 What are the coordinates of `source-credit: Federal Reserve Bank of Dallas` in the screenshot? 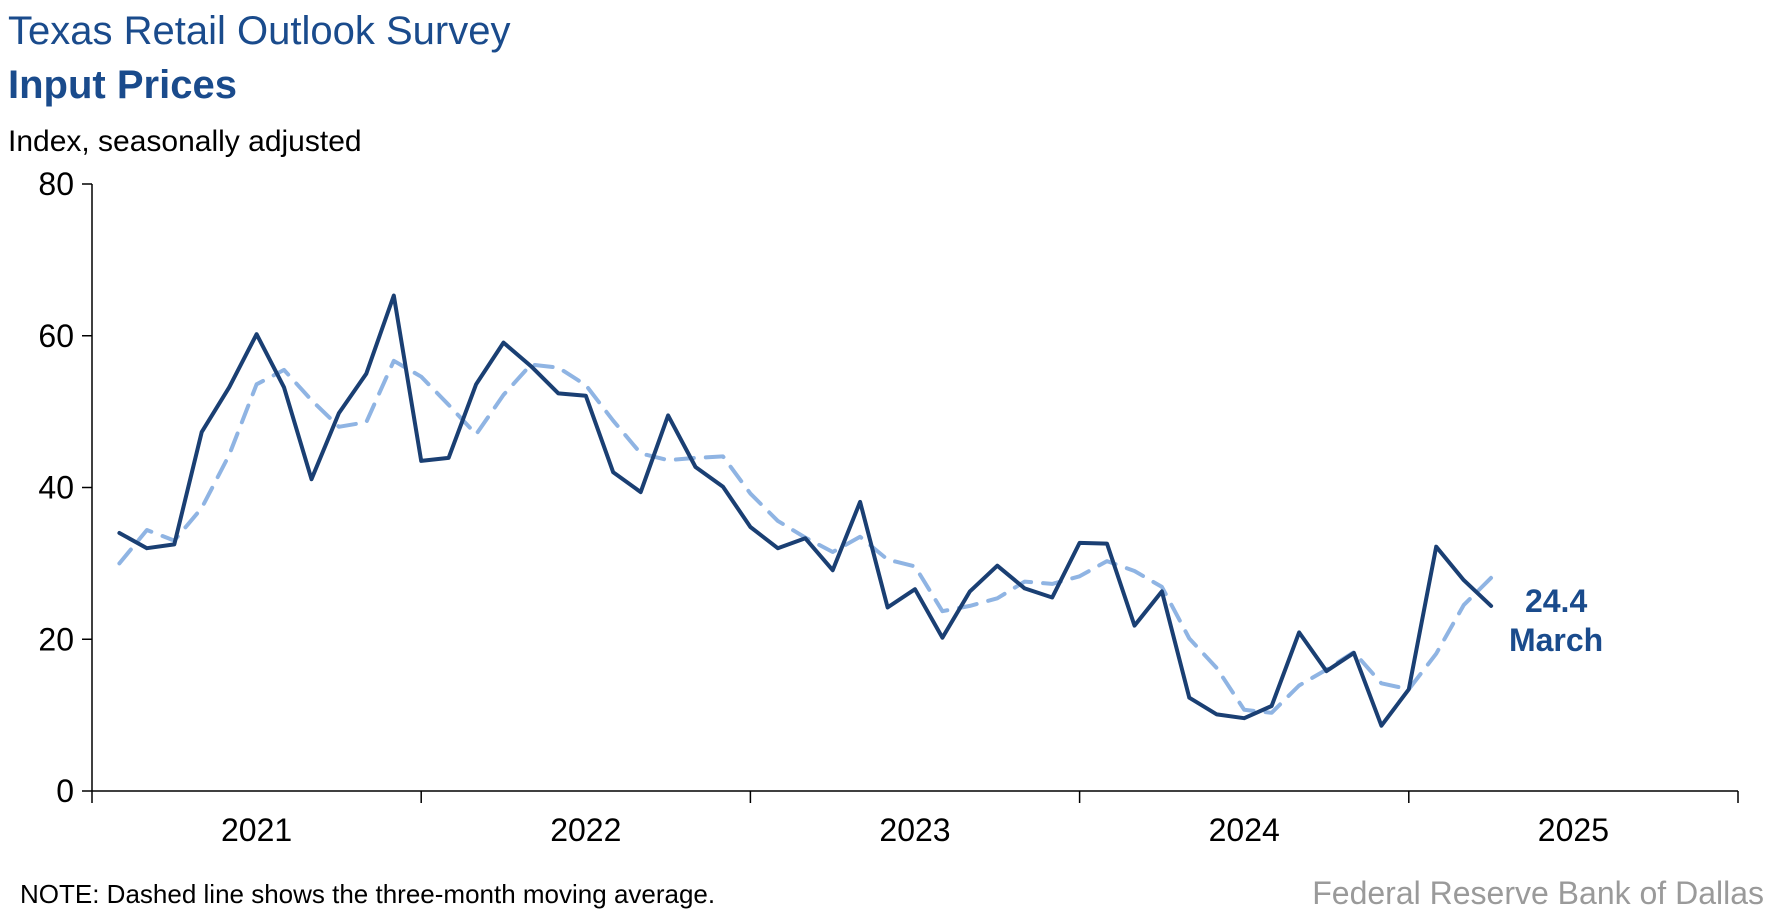 It's located at (1538, 893).